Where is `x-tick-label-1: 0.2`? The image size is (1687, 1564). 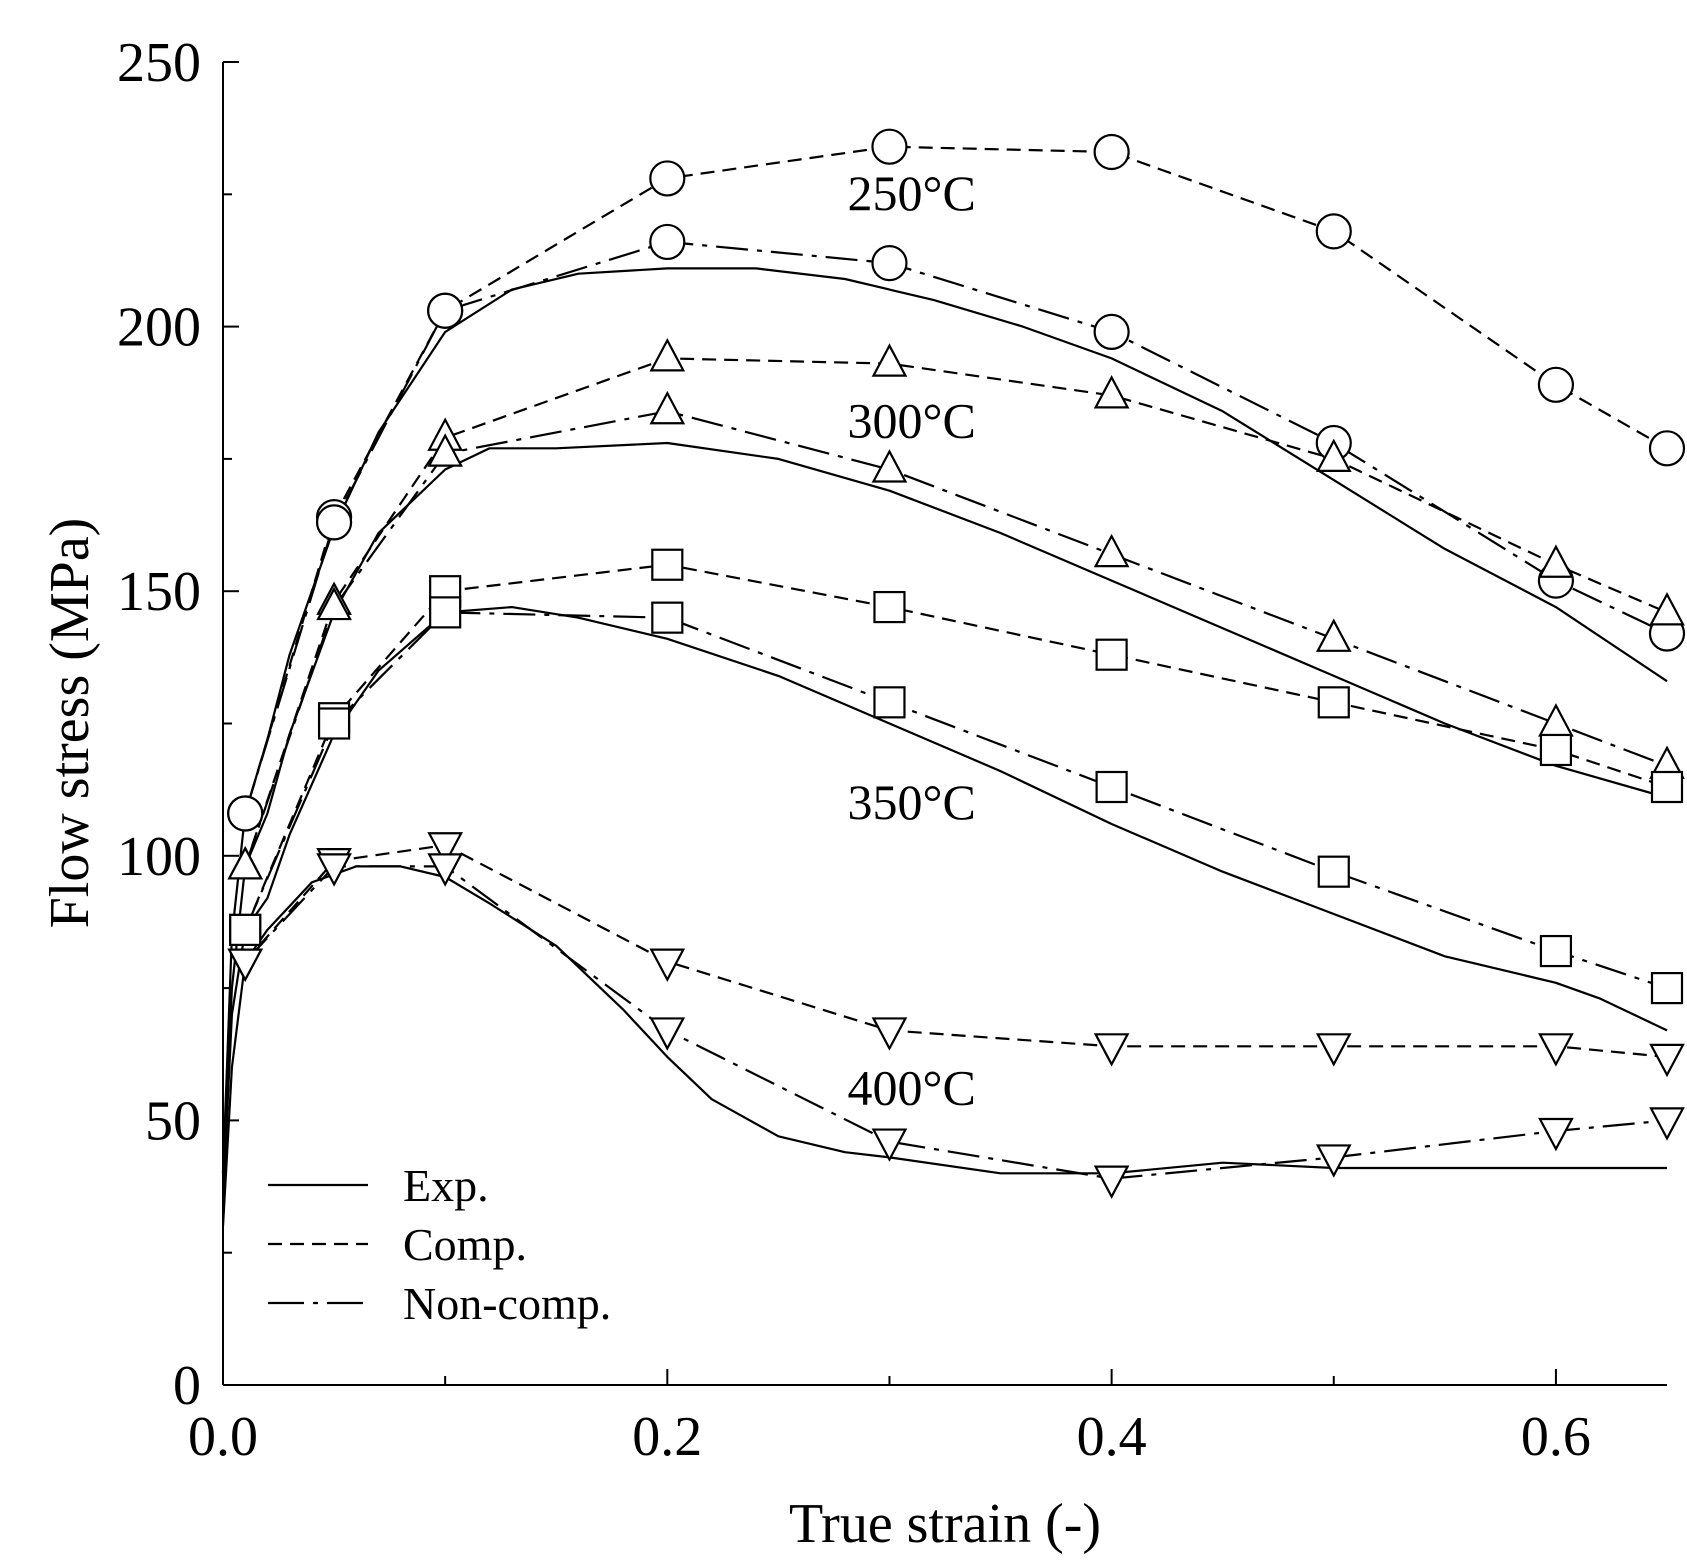
x-tick-label-1: 0.2 is located at coordinates (667, 1437).